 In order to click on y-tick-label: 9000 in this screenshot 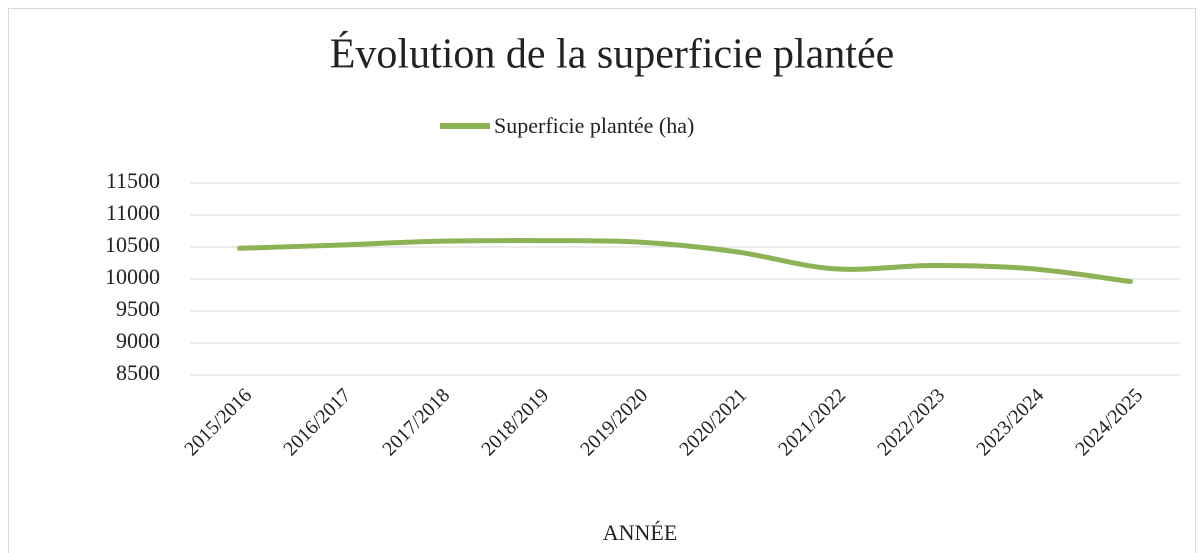, I will do `click(138, 340)`.